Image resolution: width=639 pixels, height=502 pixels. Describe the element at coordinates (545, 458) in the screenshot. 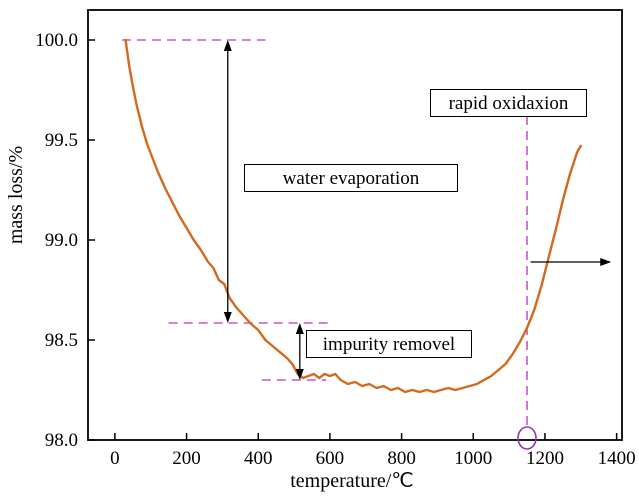

I see `x-tick-label: 1200` at that location.